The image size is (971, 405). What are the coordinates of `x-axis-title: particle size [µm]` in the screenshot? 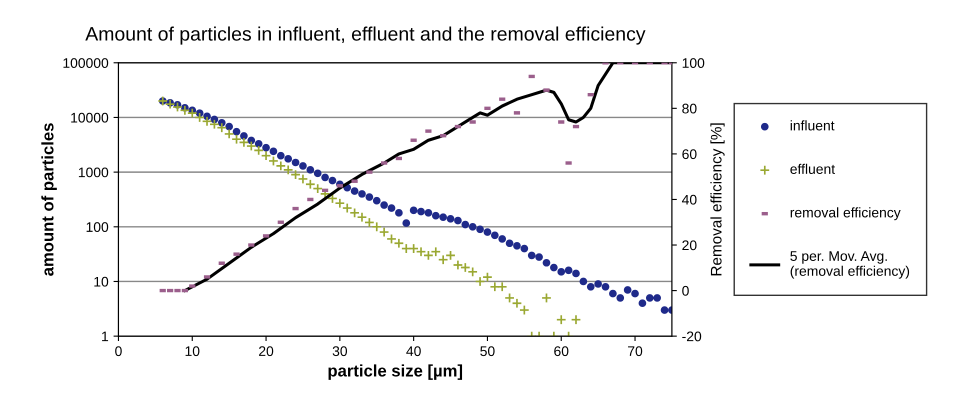 It's located at (395, 372).